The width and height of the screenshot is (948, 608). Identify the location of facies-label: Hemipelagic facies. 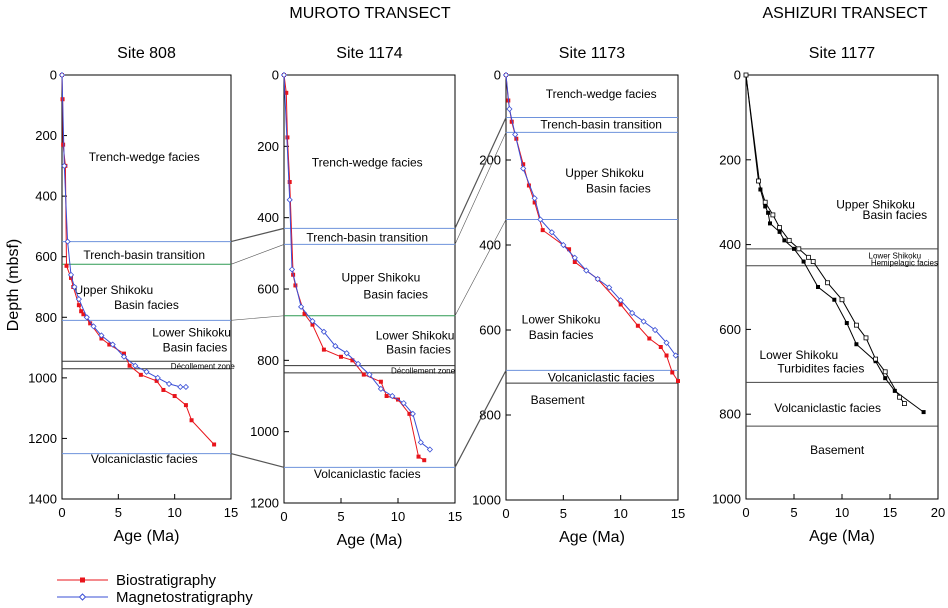
(904, 263).